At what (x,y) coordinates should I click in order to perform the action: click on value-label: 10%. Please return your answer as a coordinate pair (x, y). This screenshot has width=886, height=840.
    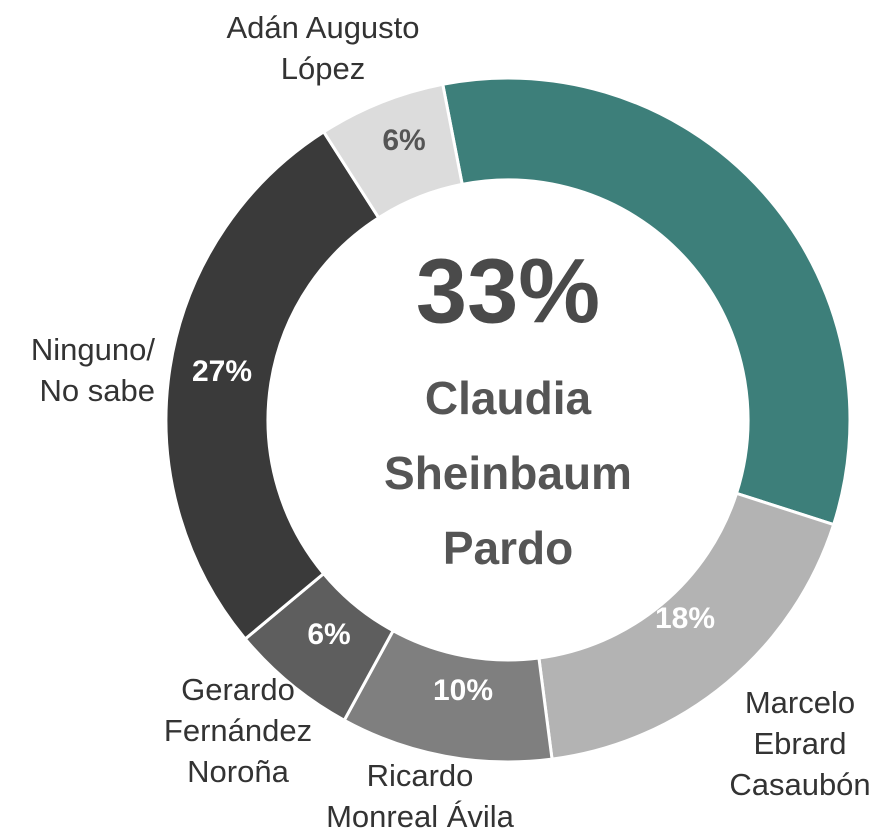
    Looking at the image, I should click on (463, 690).